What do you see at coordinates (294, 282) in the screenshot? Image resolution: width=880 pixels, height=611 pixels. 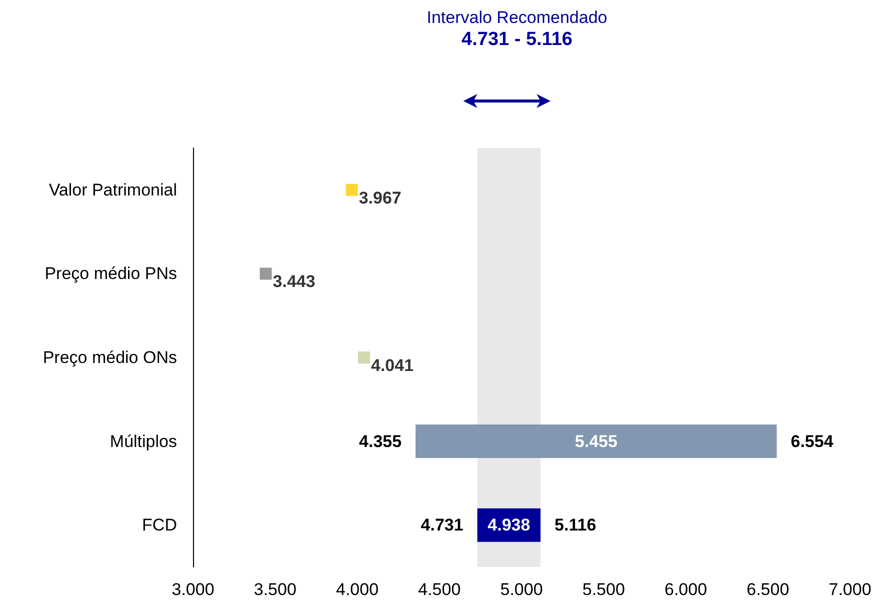 I see `data-label: 3.443` at bounding box center [294, 282].